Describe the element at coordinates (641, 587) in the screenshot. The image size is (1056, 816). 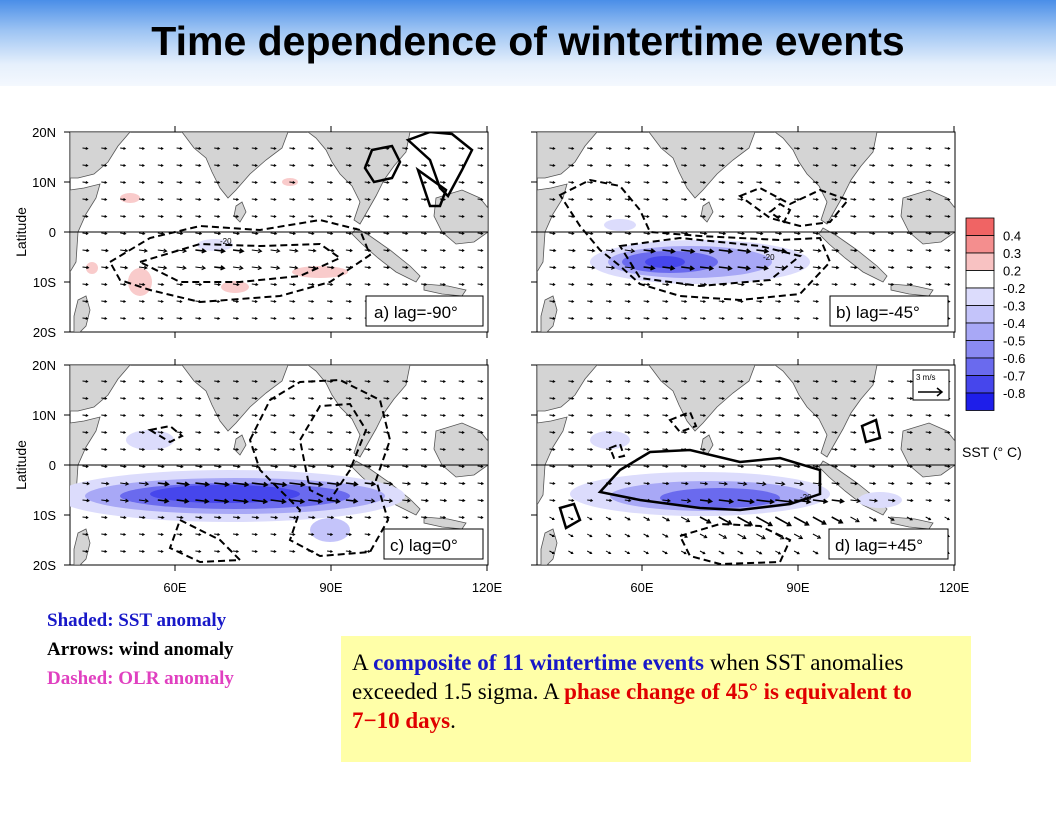
I see `lon-tick: 60E` at that location.